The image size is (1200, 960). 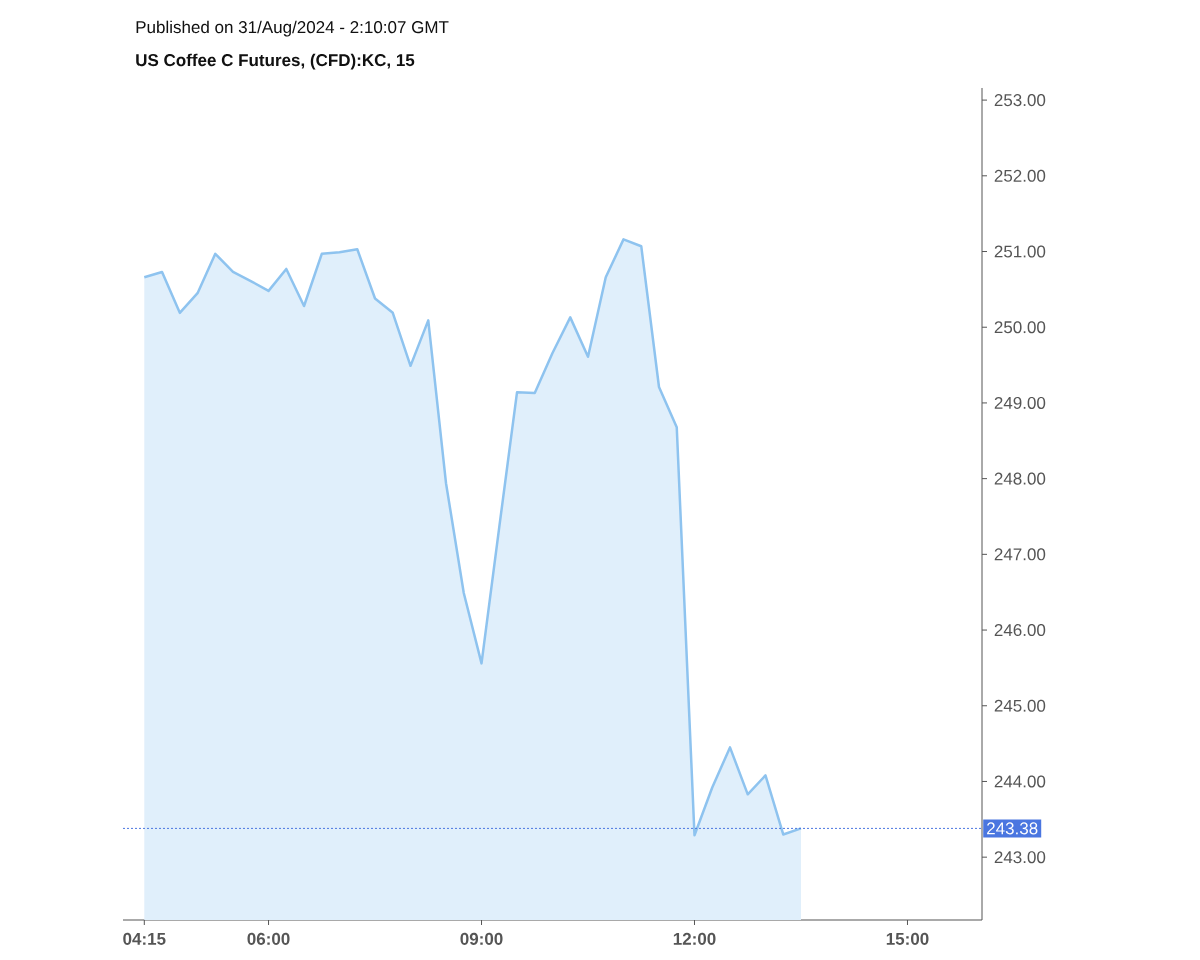 I want to click on x-tick-label: 15:00, so click(x=907, y=938).